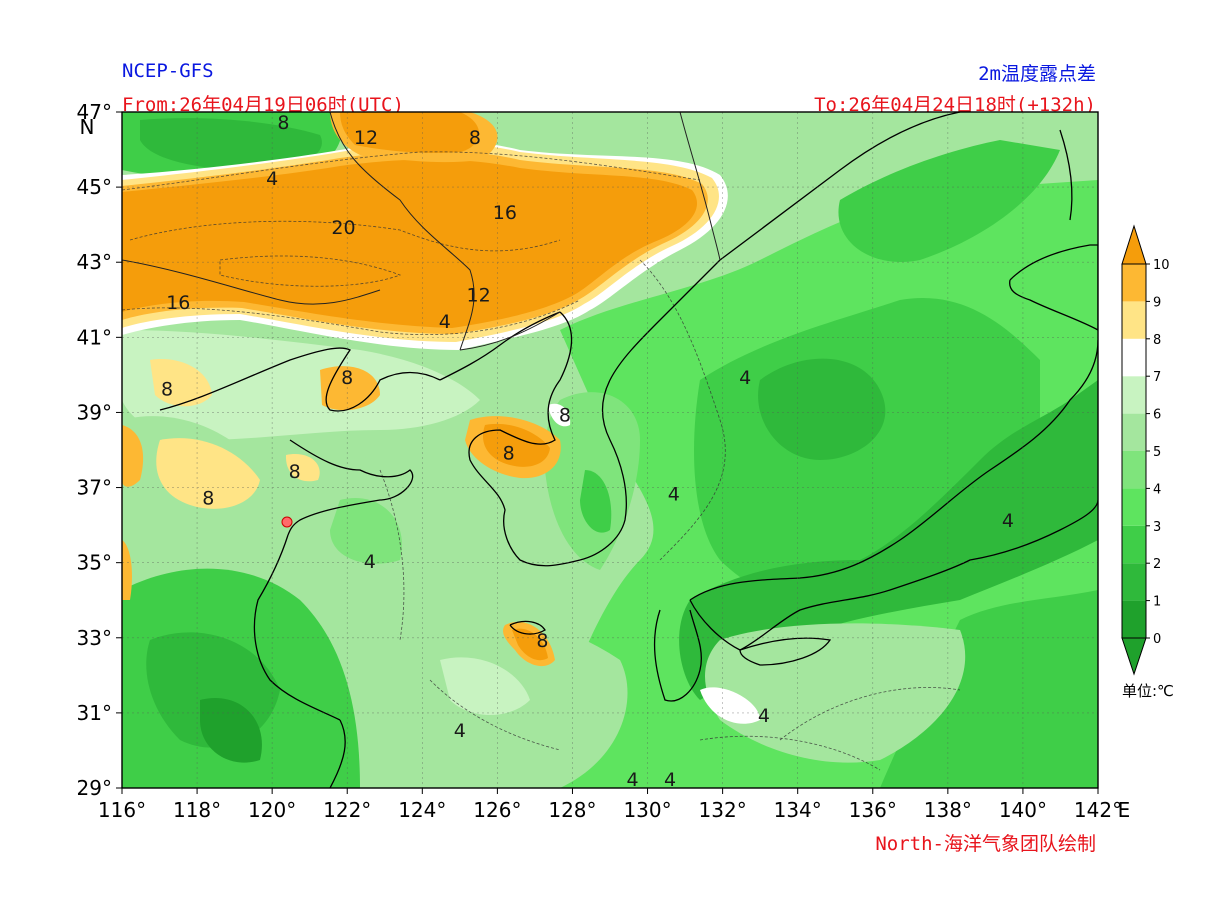 This screenshot has height=900, width=1218. What do you see at coordinates (1157, 639) in the screenshot?
I see `colorbar-tick-label: 0` at bounding box center [1157, 639].